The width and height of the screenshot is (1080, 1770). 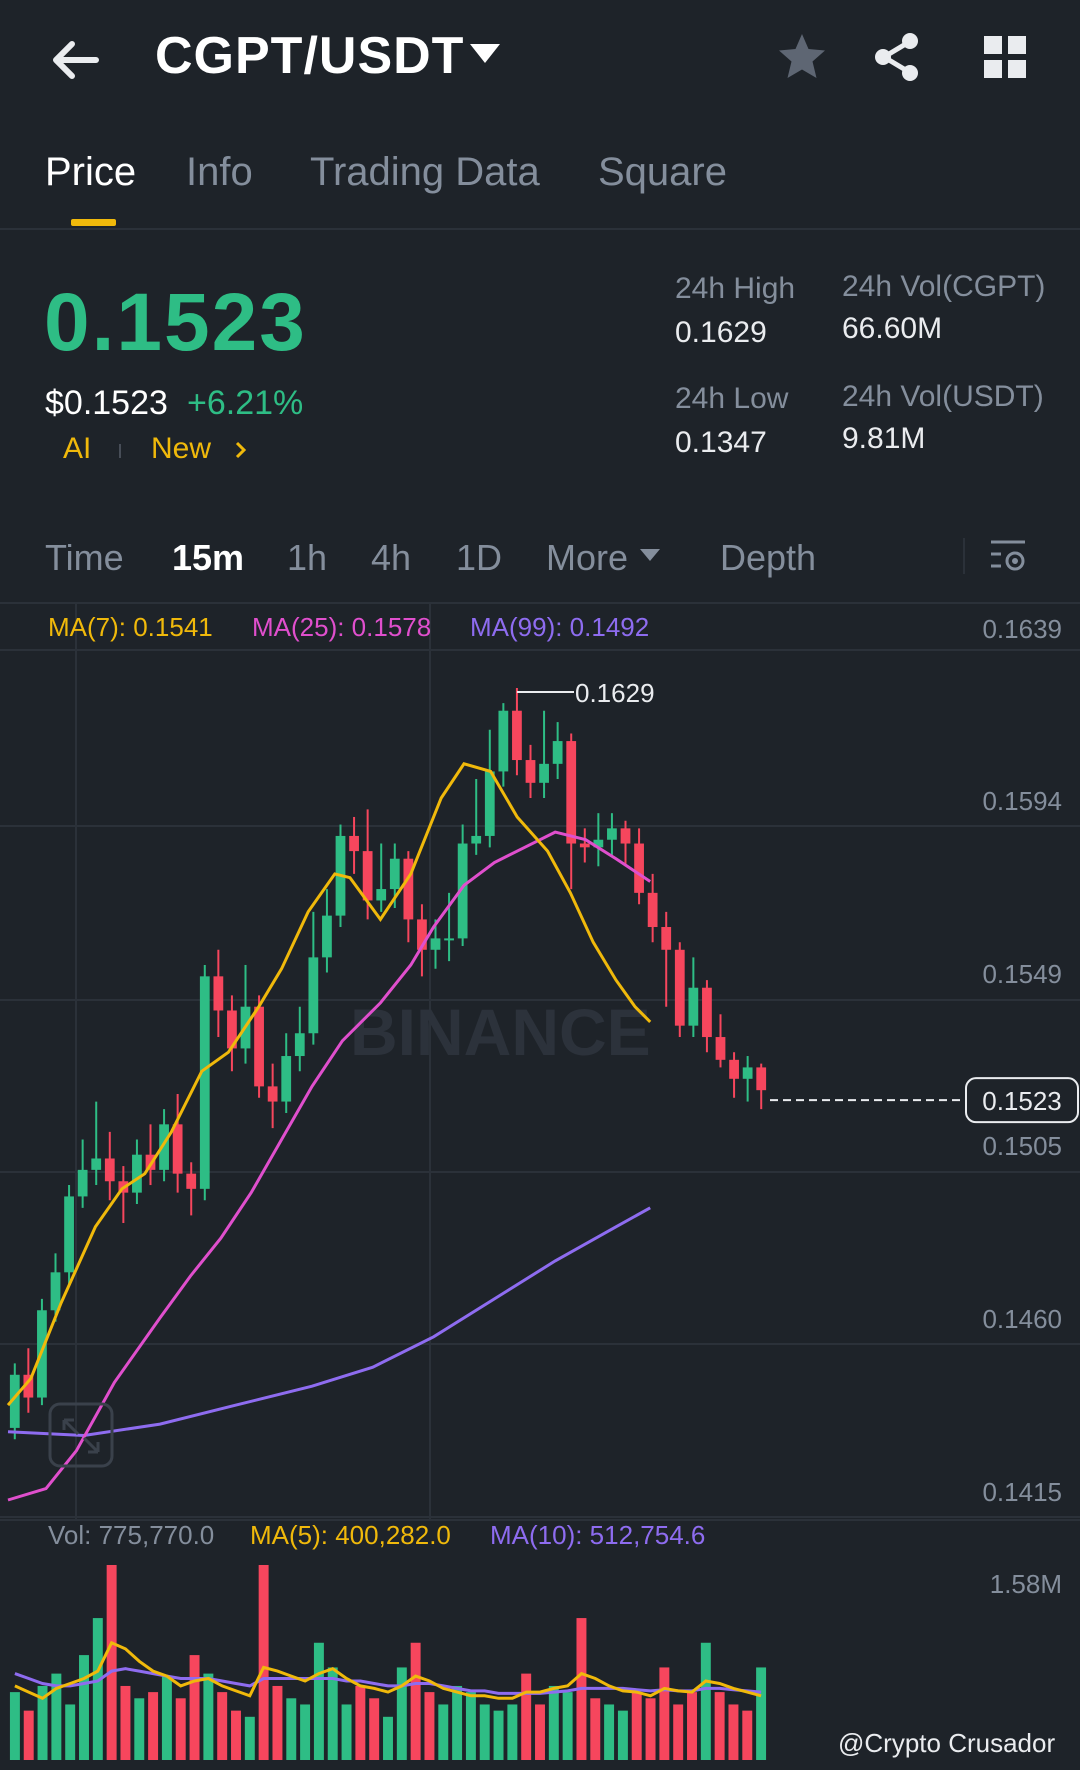 I want to click on back-arrow-icon, so click(x=76, y=60).